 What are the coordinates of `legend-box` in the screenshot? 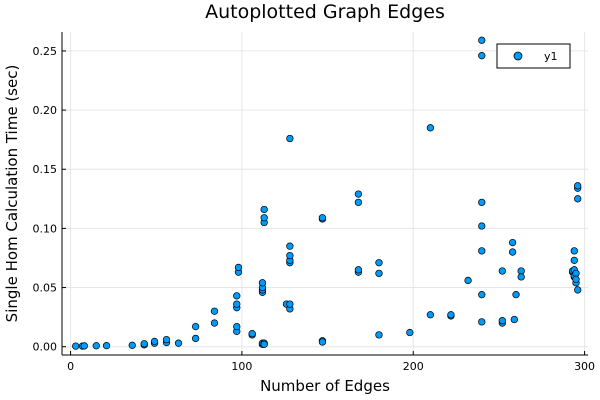 It's located at (533, 56).